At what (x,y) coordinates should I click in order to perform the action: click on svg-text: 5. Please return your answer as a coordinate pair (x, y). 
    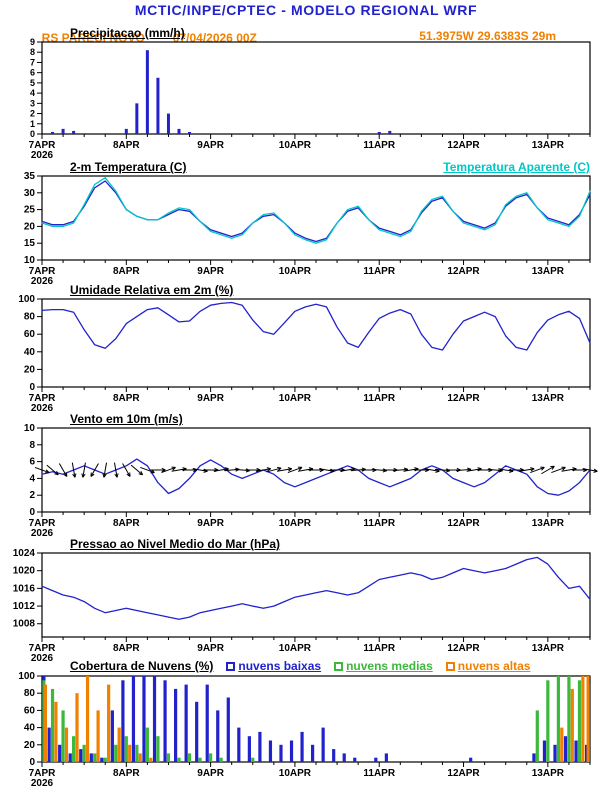
    Looking at the image, I should click on (32, 83).